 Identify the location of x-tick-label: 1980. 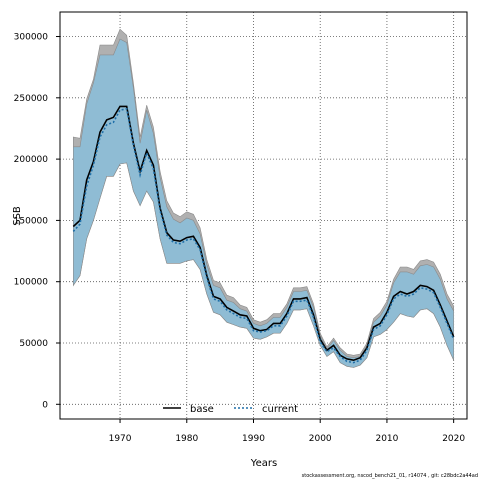
(186, 439).